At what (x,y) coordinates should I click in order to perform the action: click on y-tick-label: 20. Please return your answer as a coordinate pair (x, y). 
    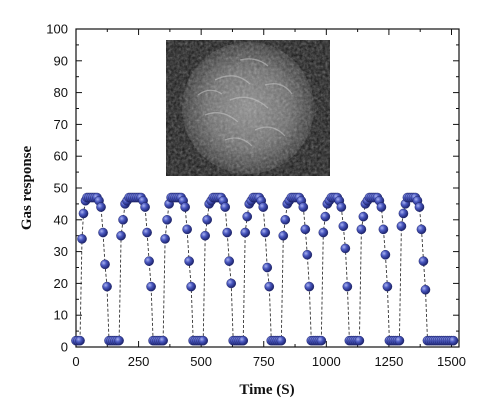
    Looking at the image, I should click on (61, 283).